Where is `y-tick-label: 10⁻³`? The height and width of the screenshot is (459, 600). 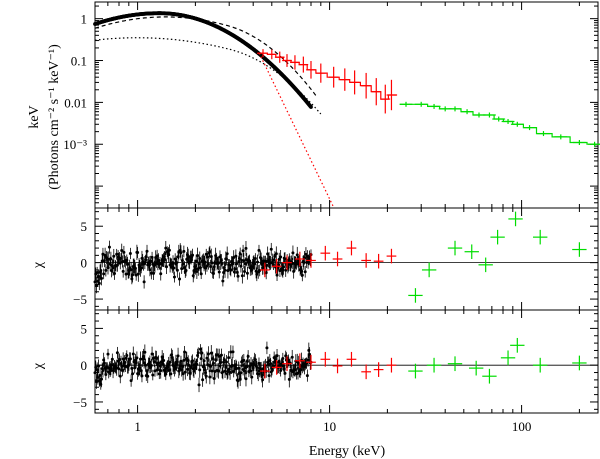
y-tick-label: 10⁻³ is located at coordinates (75, 144).